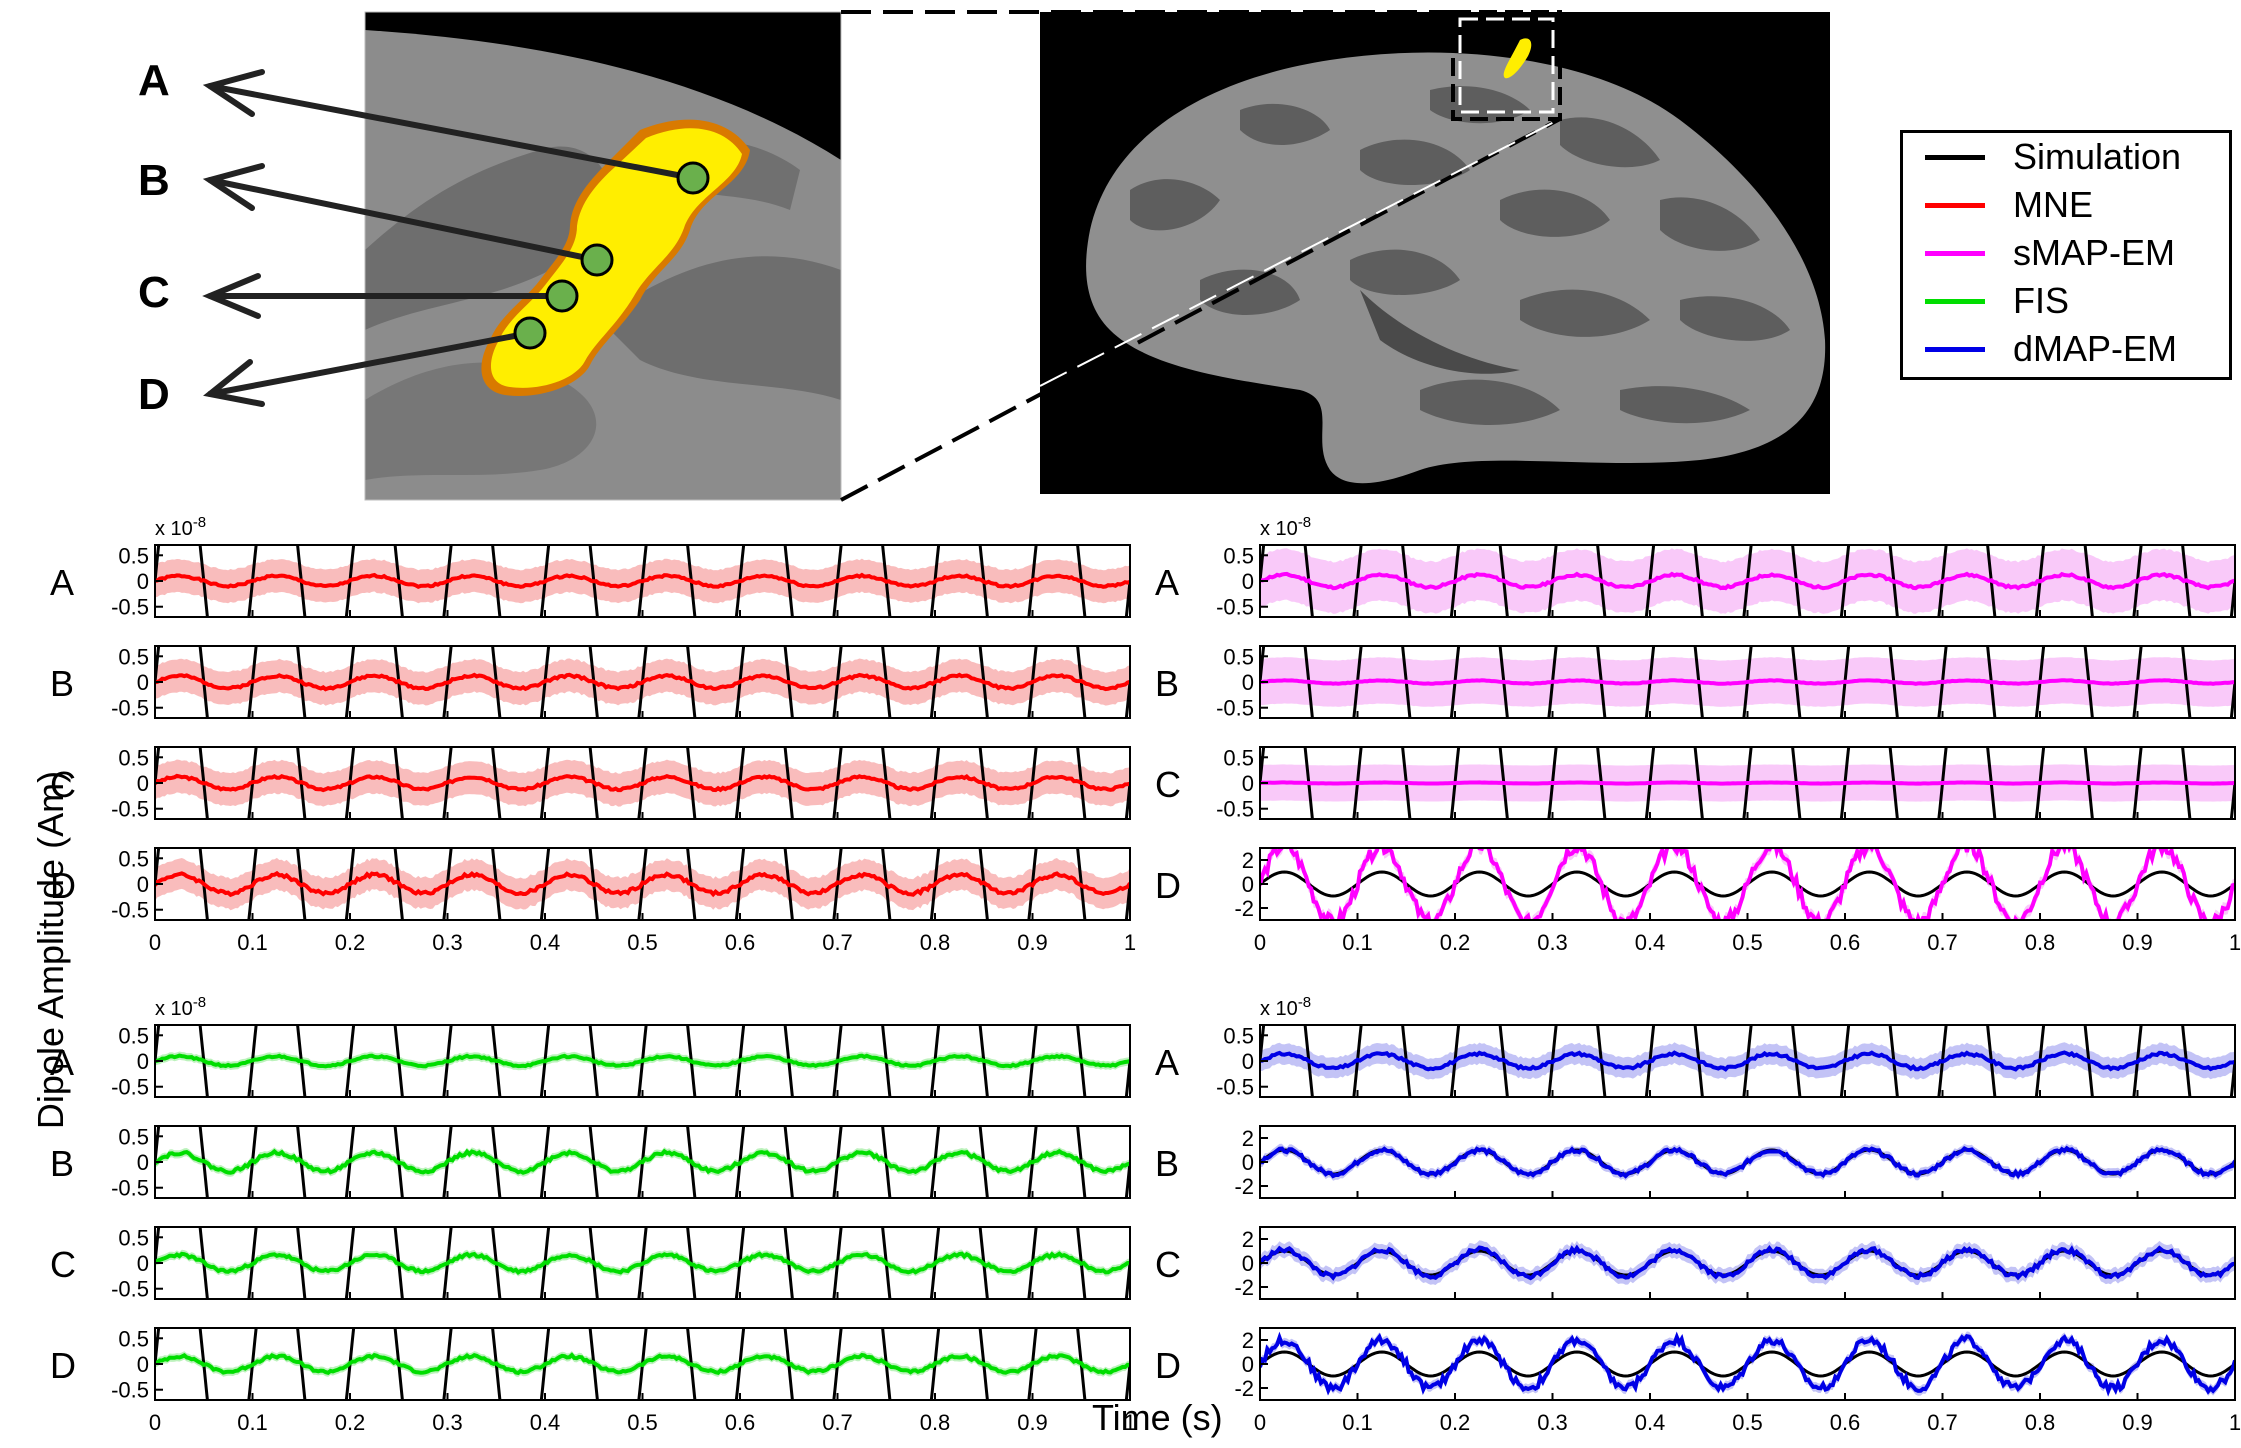 This screenshot has height=1448, width=2241. Describe the element at coordinates (2095, 348) in the screenshot. I see `legend-label: dMAP-EM` at that location.